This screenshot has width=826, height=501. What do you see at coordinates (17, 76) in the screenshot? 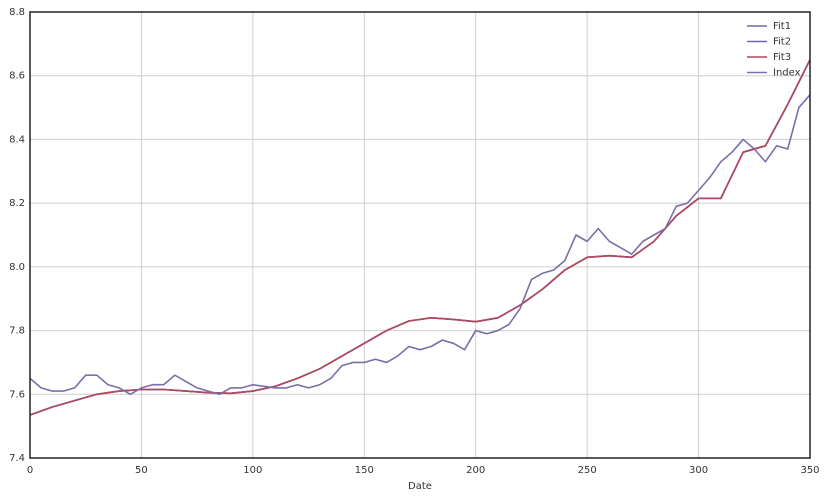
I see `y-tick-label: 8.6` at bounding box center [17, 76].